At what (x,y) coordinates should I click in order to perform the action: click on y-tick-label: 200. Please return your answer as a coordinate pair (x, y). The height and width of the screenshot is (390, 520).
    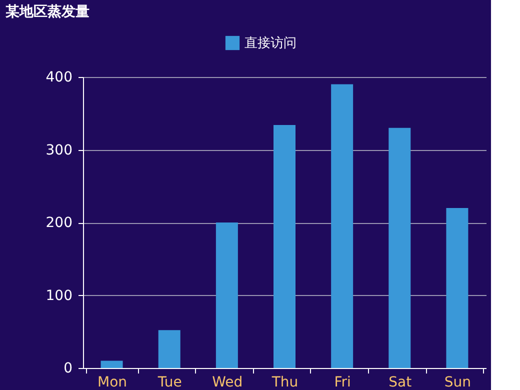
    Looking at the image, I should click on (59, 223).